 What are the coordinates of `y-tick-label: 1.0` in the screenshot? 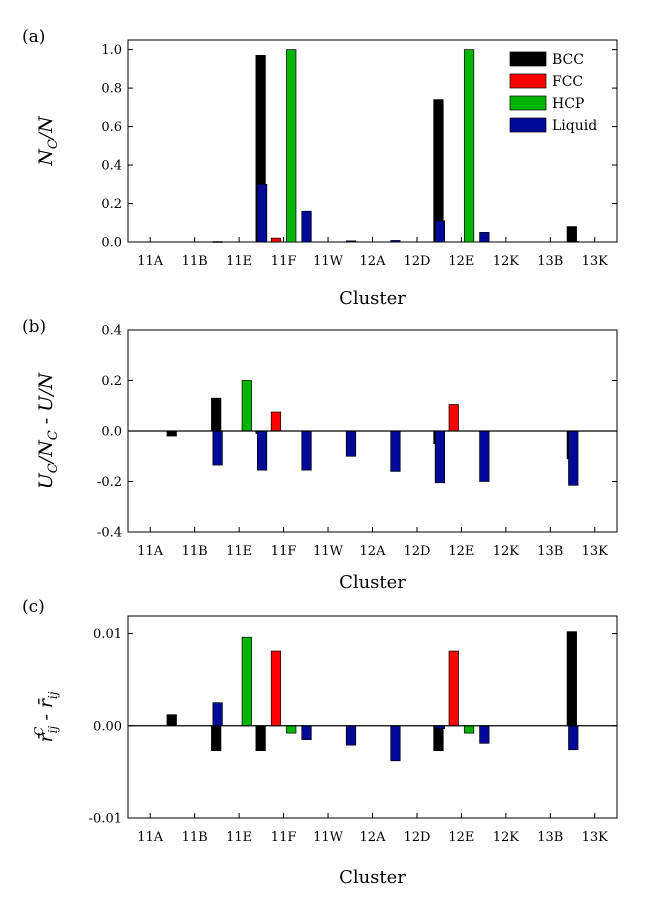 It's located at (111, 50).